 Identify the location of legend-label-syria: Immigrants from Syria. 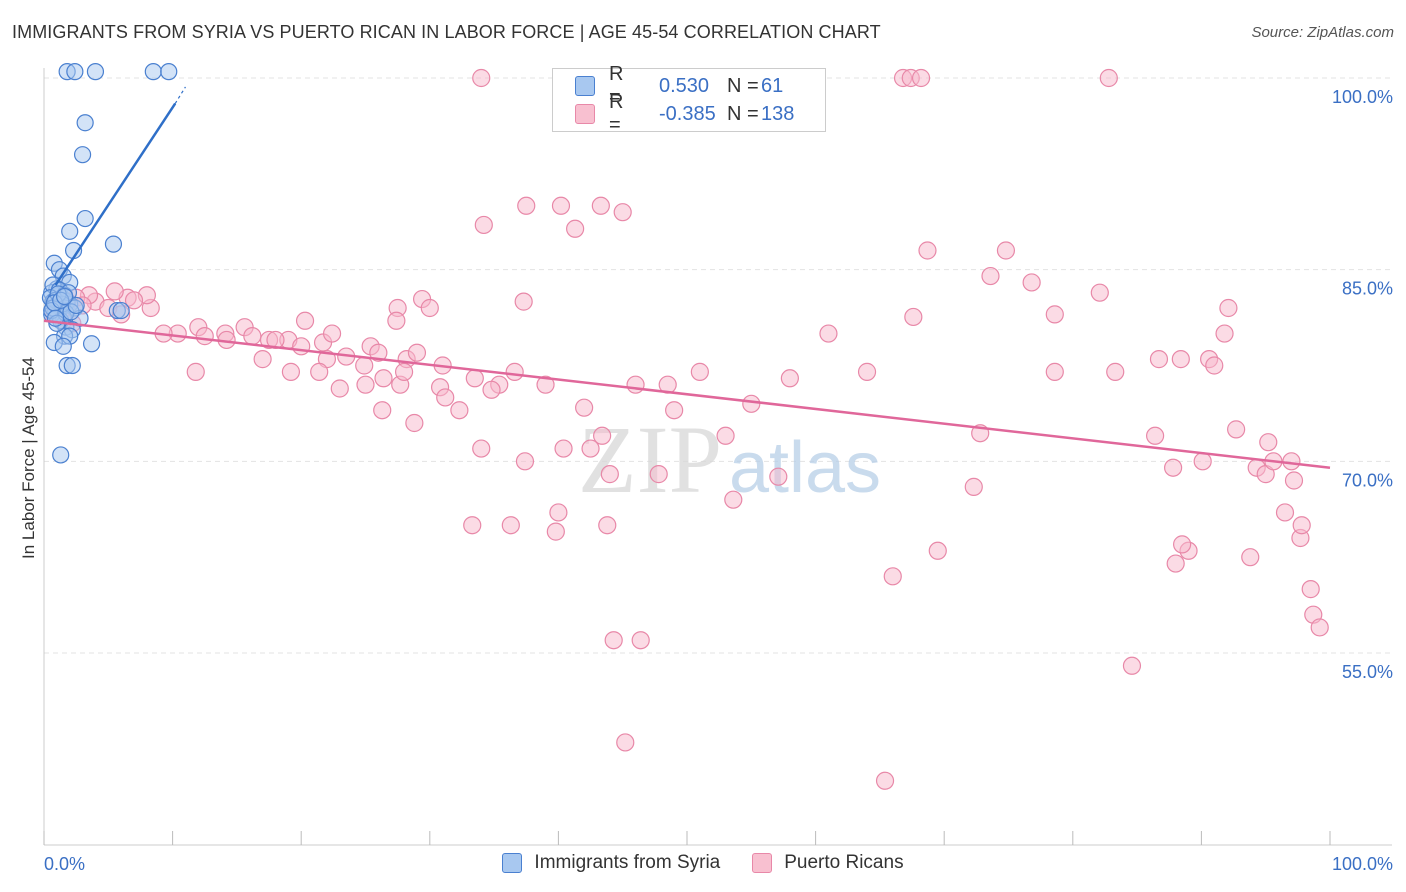
(627, 862).